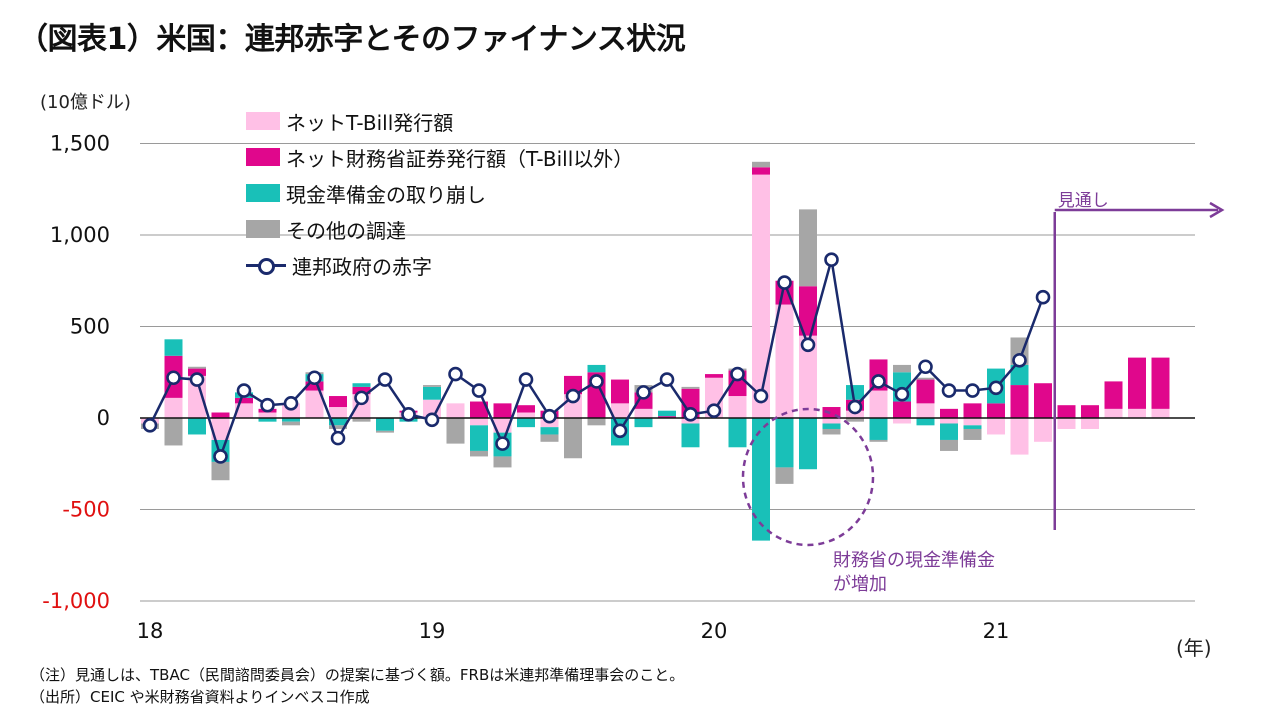 Image resolution: width=1280 pixels, height=720 pixels. Describe the element at coordinates (150, 631) in the screenshot. I see `x-tick-label: 18` at that location.